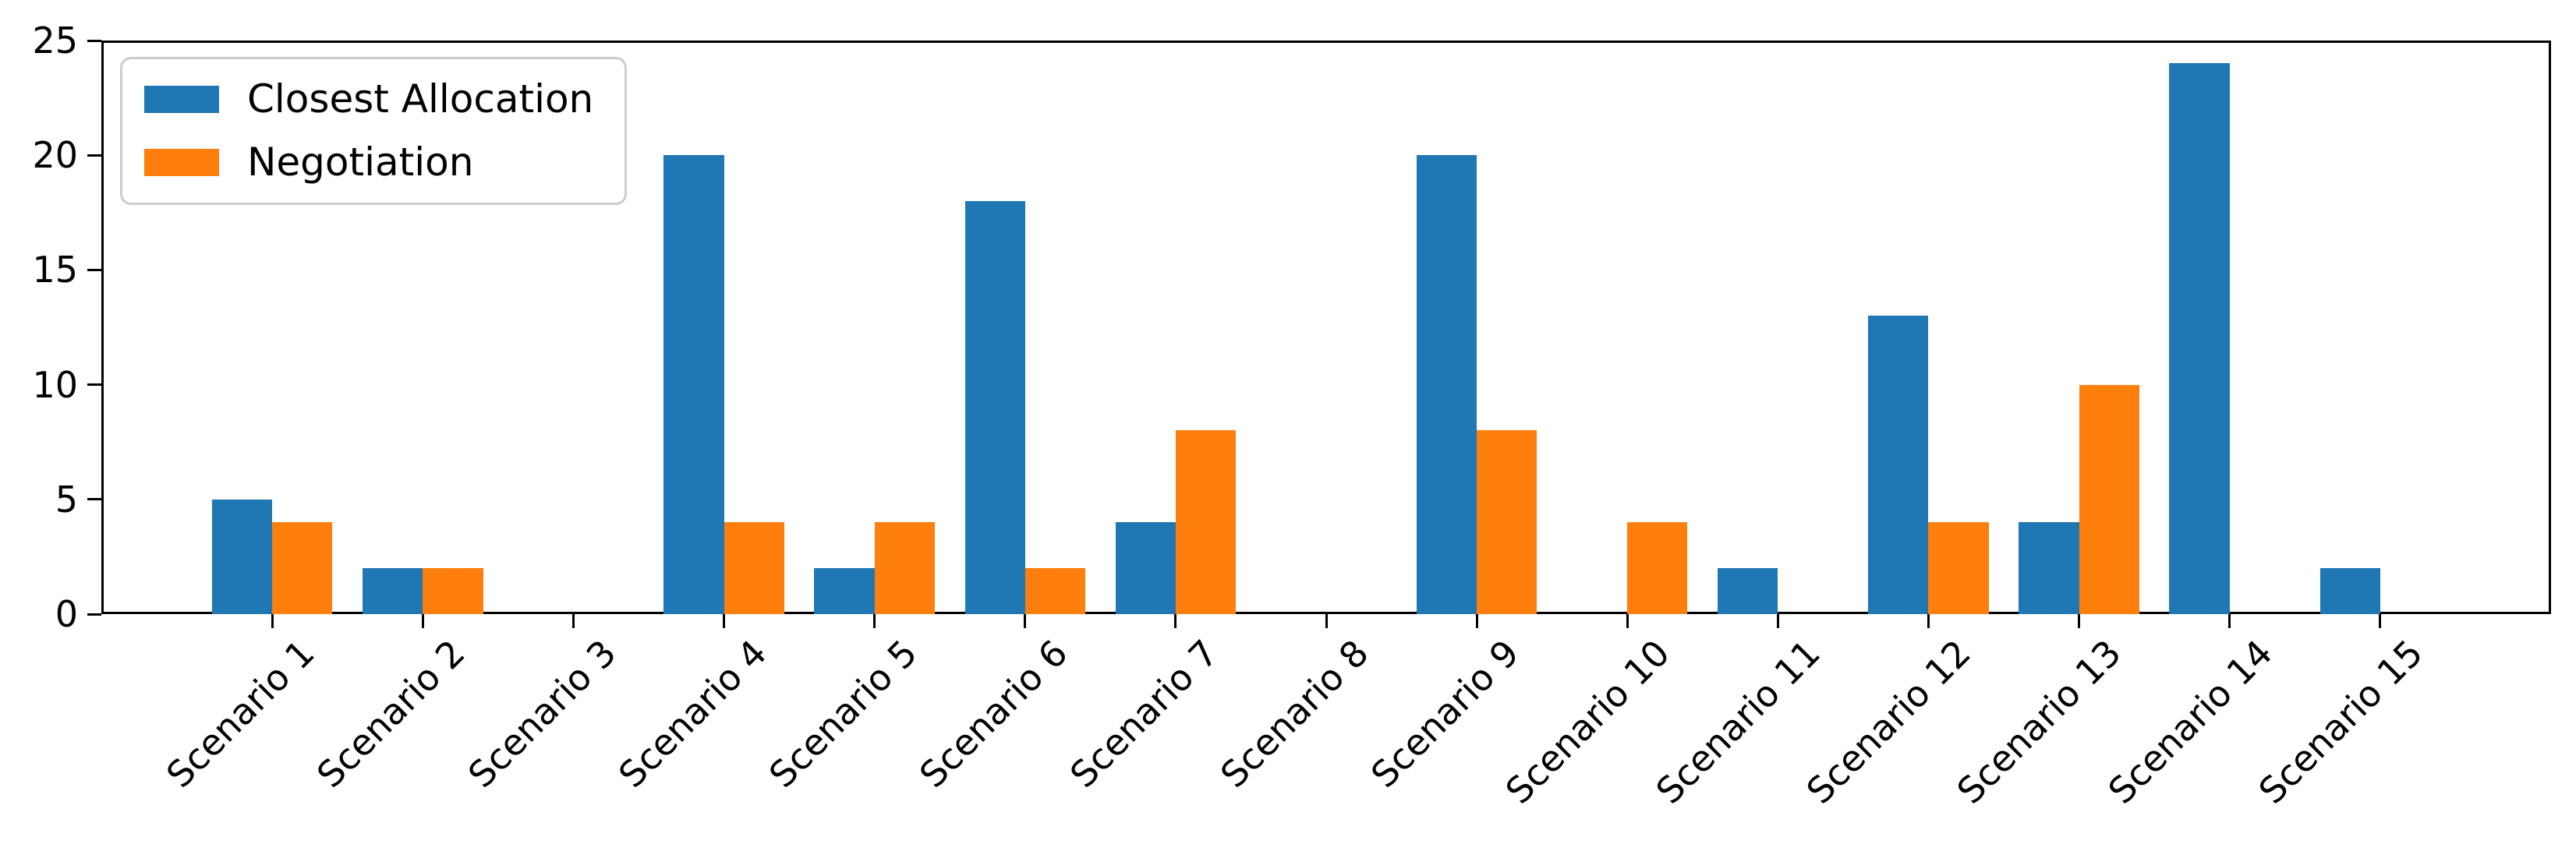 Image resolution: width=2576 pixels, height=844 pixels. I want to click on legend-swatch-negotiation, so click(181, 162).